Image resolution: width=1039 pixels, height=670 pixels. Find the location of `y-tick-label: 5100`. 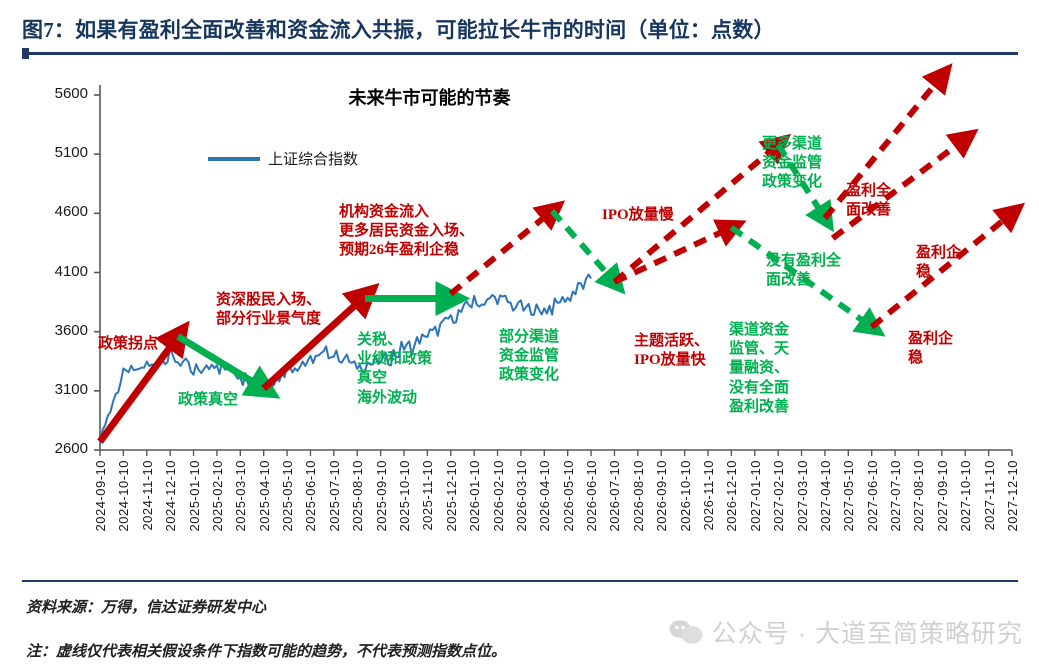

y-tick-label: 5100 is located at coordinates (71, 153).